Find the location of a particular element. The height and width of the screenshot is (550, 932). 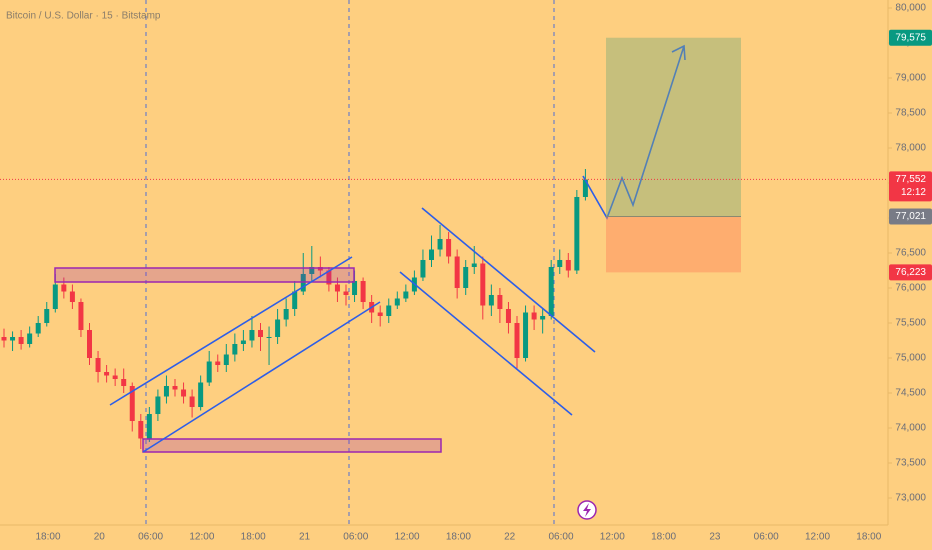

y-tick-label: 75,500 is located at coordinates (910, 323).